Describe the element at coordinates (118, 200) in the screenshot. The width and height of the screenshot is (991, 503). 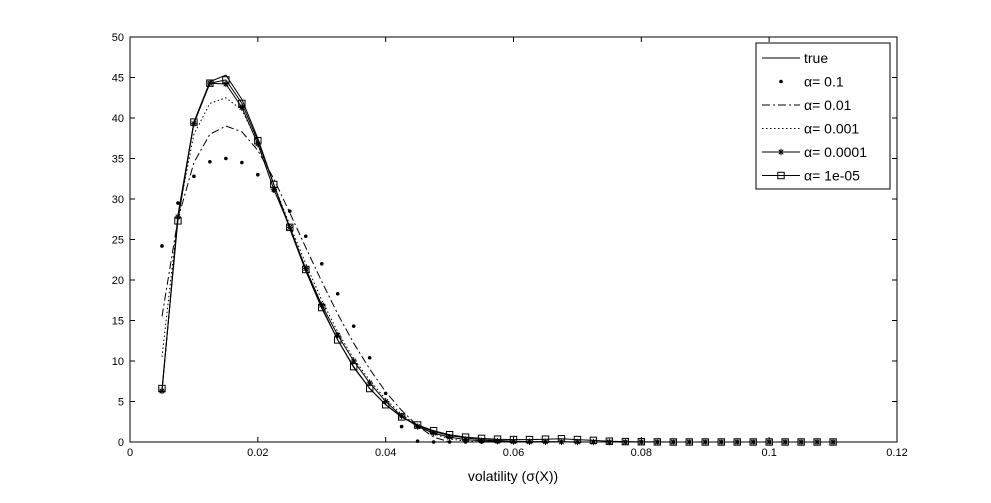
I see `y-tick-label: 30` at that location.